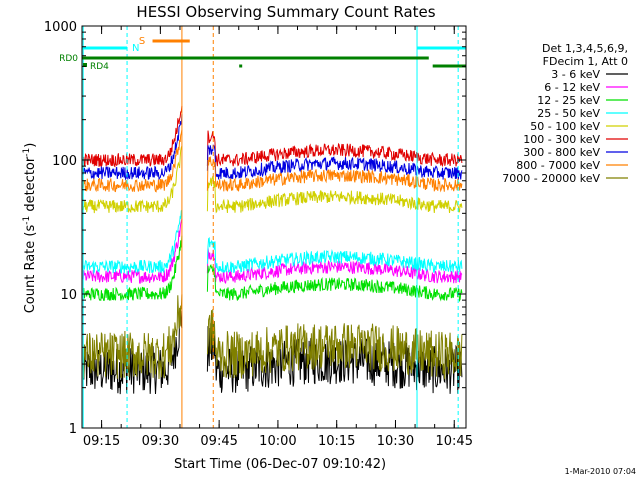 The image size is (640, 480). I want to click on x-tick-label: 09:15, so click(101, 441).